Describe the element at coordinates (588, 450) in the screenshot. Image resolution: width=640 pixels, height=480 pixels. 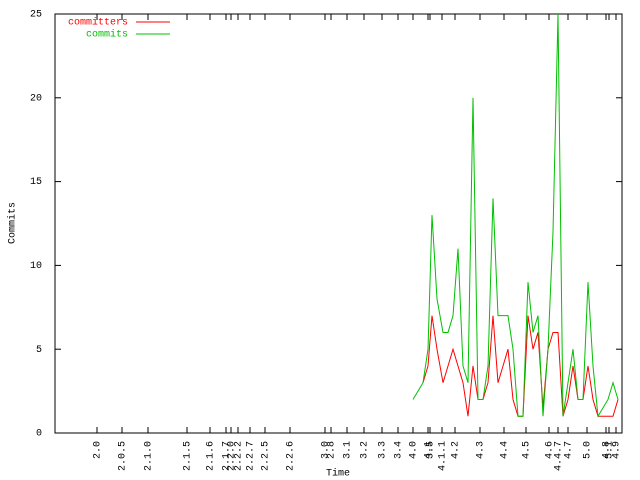
I see `x-tick-label: 5.0` at that location.